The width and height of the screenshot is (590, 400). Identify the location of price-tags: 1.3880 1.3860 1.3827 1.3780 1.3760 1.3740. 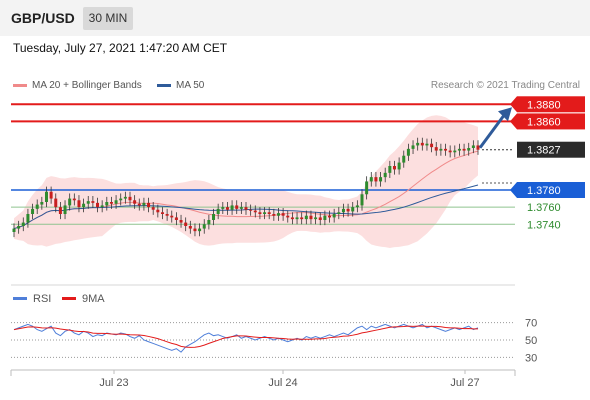
(547, 163).